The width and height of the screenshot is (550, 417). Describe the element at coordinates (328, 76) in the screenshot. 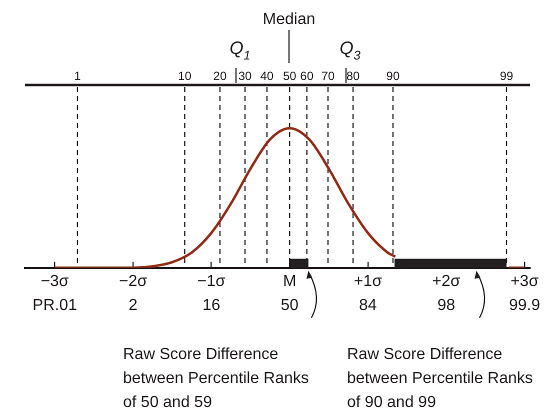

I see `text: 70` at that location.